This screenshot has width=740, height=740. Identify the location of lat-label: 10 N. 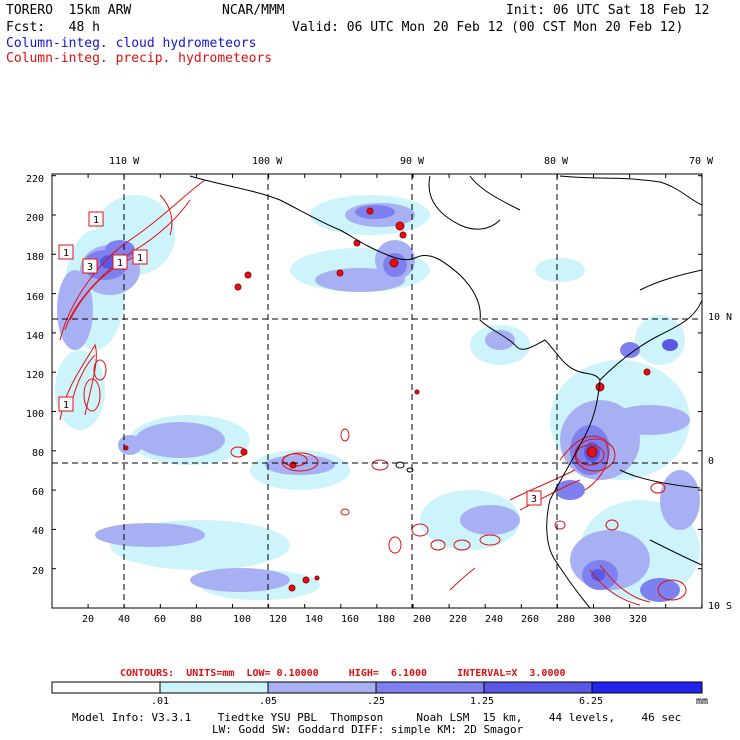
(720, 317).